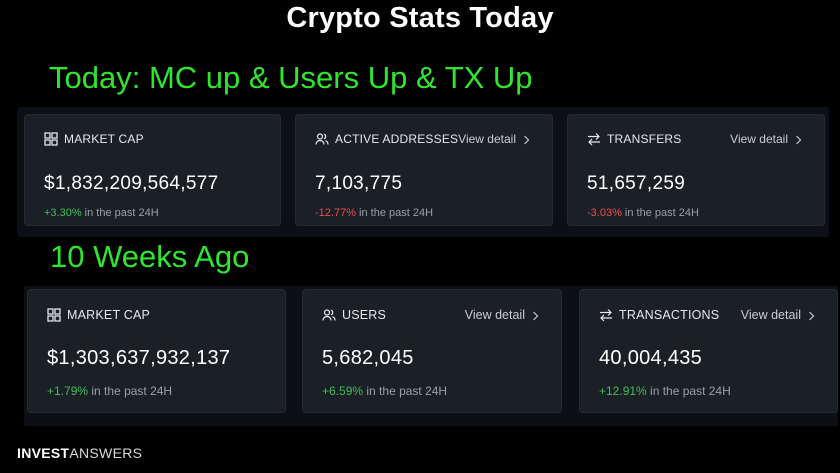 The image size is (840, 473). I want to click on change-percent: +1.79%, so click(68, 391).